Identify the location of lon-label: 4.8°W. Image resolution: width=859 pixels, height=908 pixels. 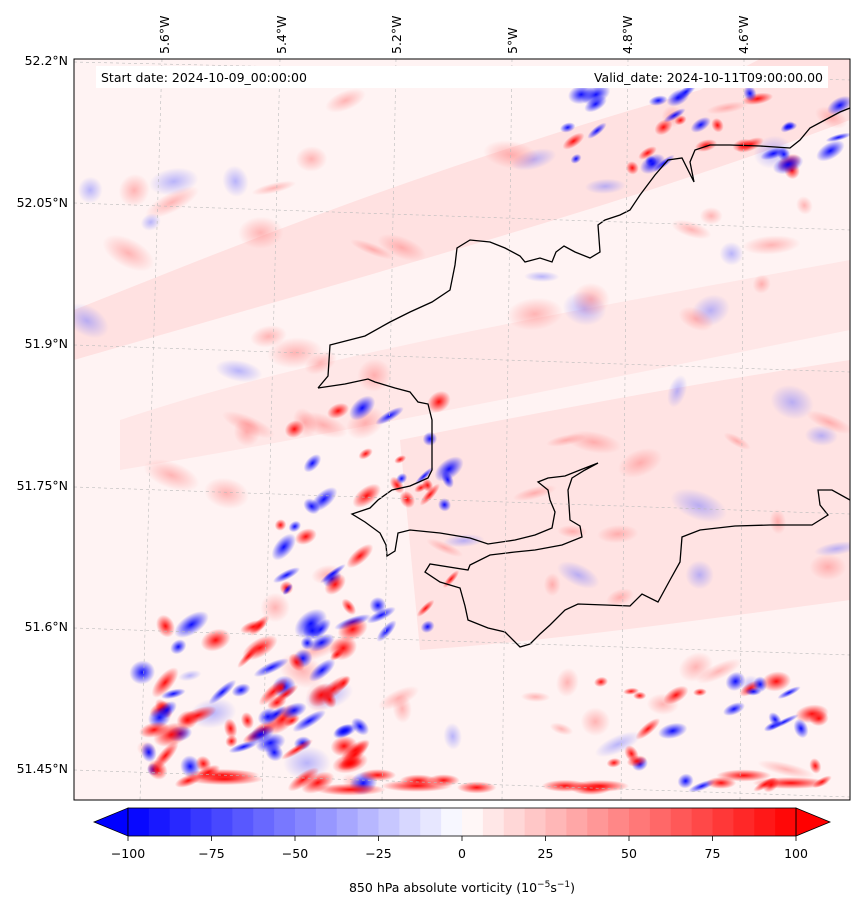
(627, 35).